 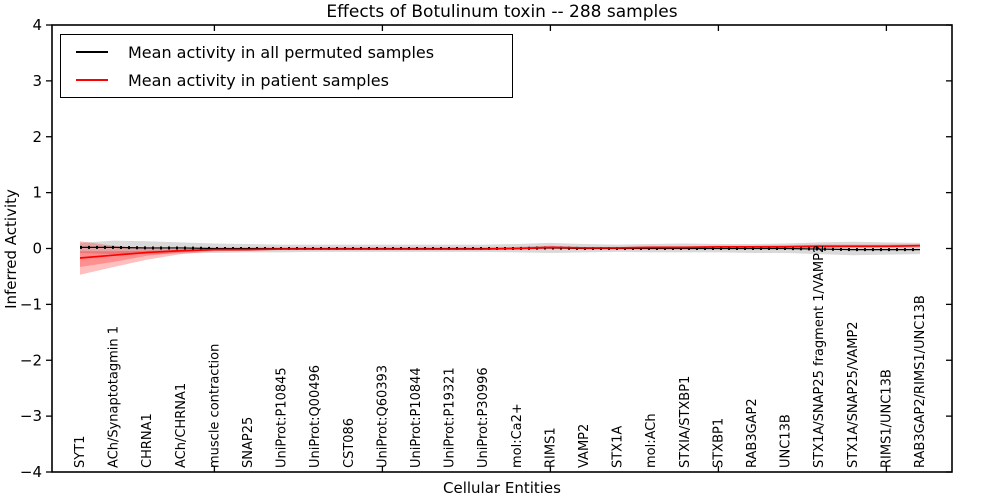 What do you see at coordinates (181, 425) in the screenshot?
I see `entity-label: ACh/CHRNA1` at bounding box center [181, 425].